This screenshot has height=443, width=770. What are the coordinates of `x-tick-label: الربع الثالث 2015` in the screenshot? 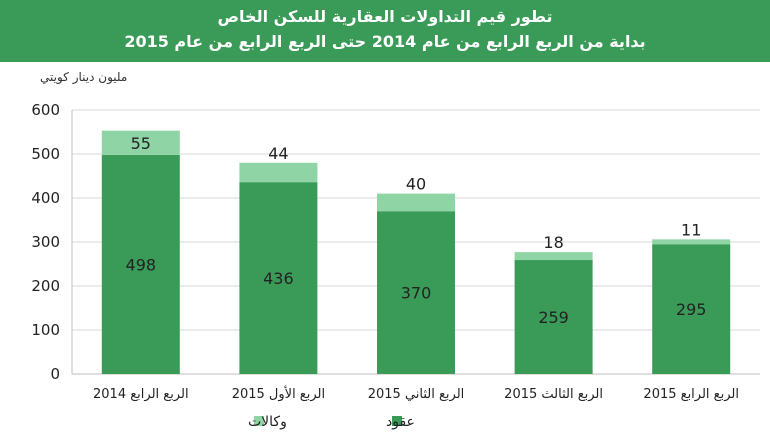 It's located at (553, 394).